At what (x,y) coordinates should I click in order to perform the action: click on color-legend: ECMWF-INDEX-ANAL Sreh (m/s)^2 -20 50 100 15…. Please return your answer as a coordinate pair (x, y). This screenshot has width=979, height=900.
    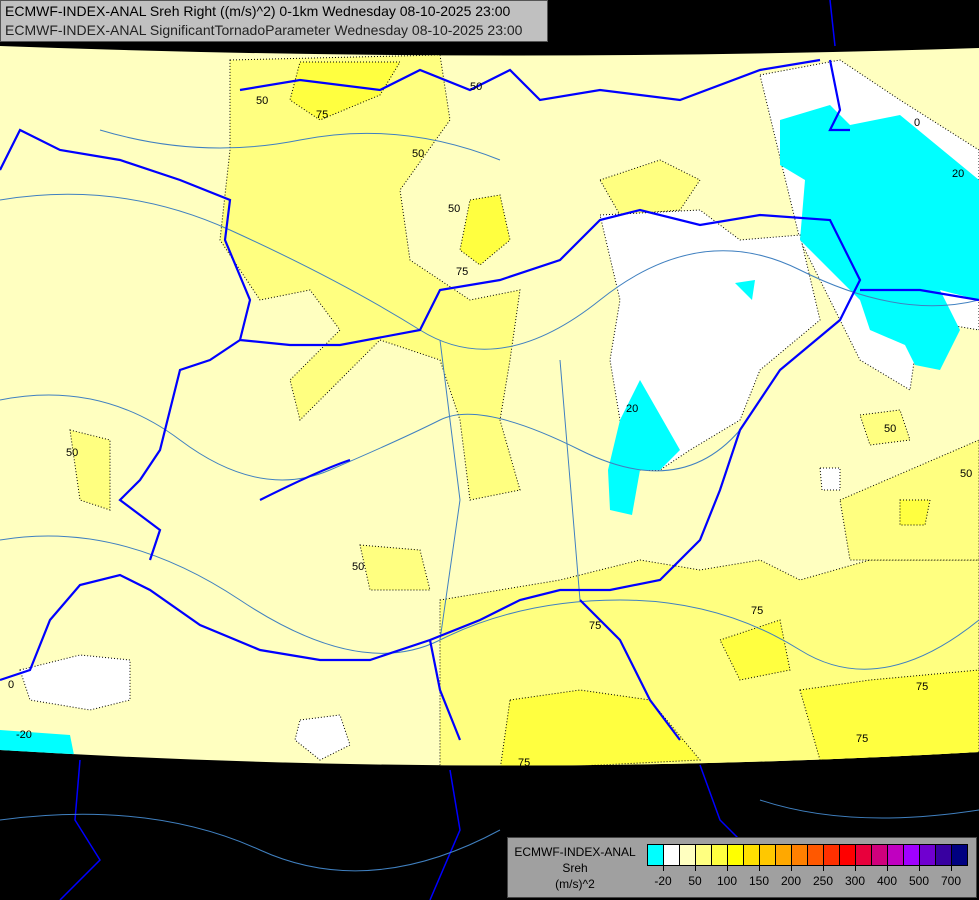
    Looking at the image, I should click on (742, 867).